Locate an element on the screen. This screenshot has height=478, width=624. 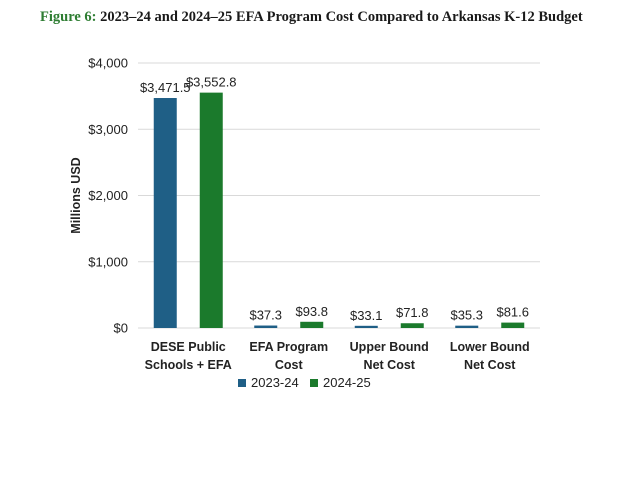
y-tick-label: $3,000 is located at coordinates (108, 129).